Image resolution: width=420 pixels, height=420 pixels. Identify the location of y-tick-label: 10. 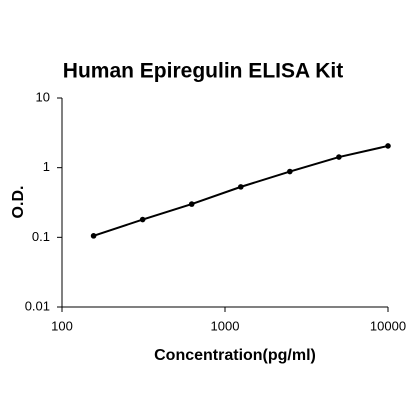
(43, 96).